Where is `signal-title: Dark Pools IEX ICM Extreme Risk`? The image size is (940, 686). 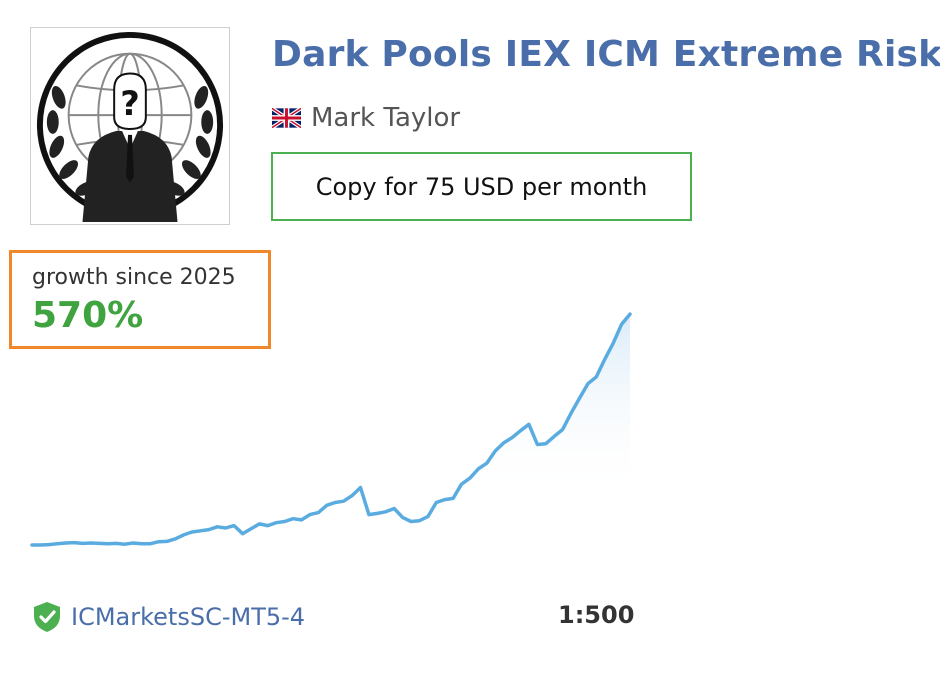 signal-title: Dark Pools IEX ICM Extreme Risk is located at coordinates (606, 54).